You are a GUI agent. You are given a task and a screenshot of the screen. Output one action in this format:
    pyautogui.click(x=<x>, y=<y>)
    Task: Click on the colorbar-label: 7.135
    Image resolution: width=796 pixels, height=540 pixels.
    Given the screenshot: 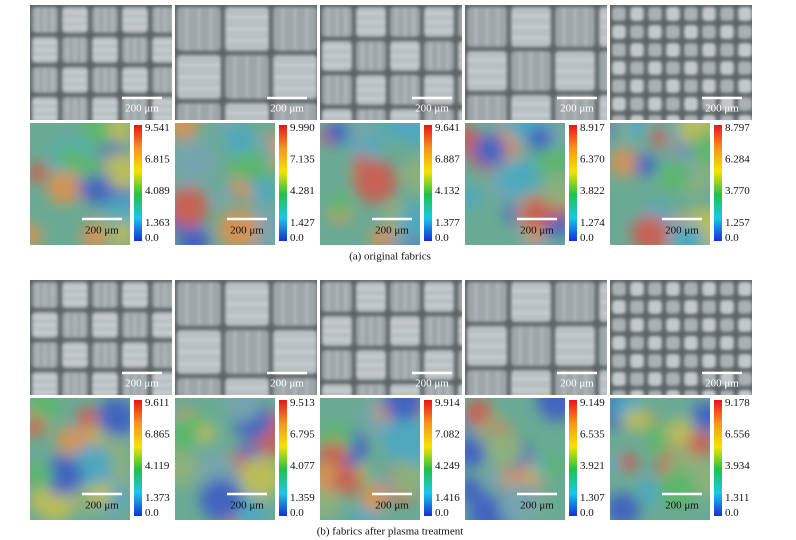 What is the action you would take?
    pyautogui.click(x=302, y=159)
    